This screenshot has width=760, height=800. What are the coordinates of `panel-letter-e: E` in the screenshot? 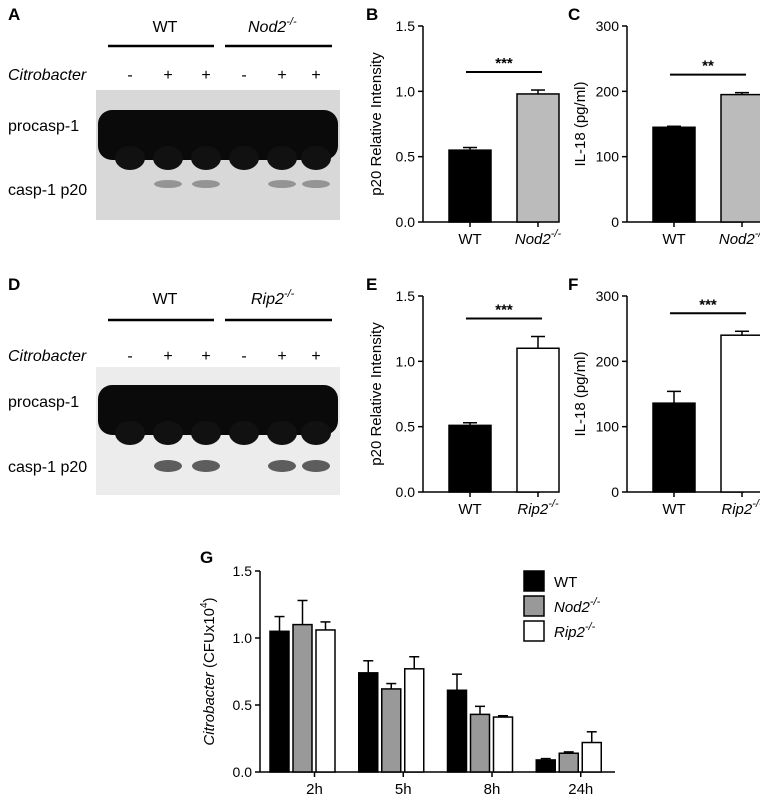 It's located at (371, 284).